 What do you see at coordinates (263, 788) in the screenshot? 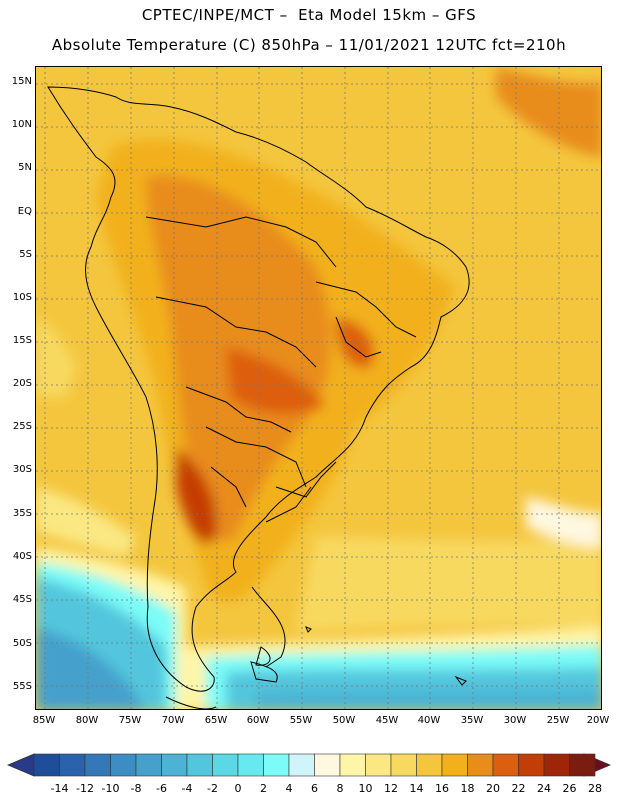
I see `colorbar-tick-label: 2` at bounding box center [263, 788].